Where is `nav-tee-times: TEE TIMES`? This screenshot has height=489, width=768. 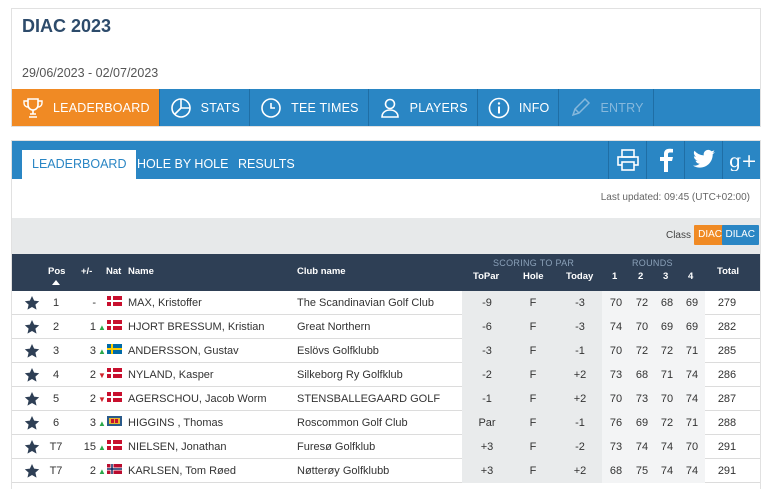
nav-tee-times: TEE TIMES is located at coordinates (309, 107).